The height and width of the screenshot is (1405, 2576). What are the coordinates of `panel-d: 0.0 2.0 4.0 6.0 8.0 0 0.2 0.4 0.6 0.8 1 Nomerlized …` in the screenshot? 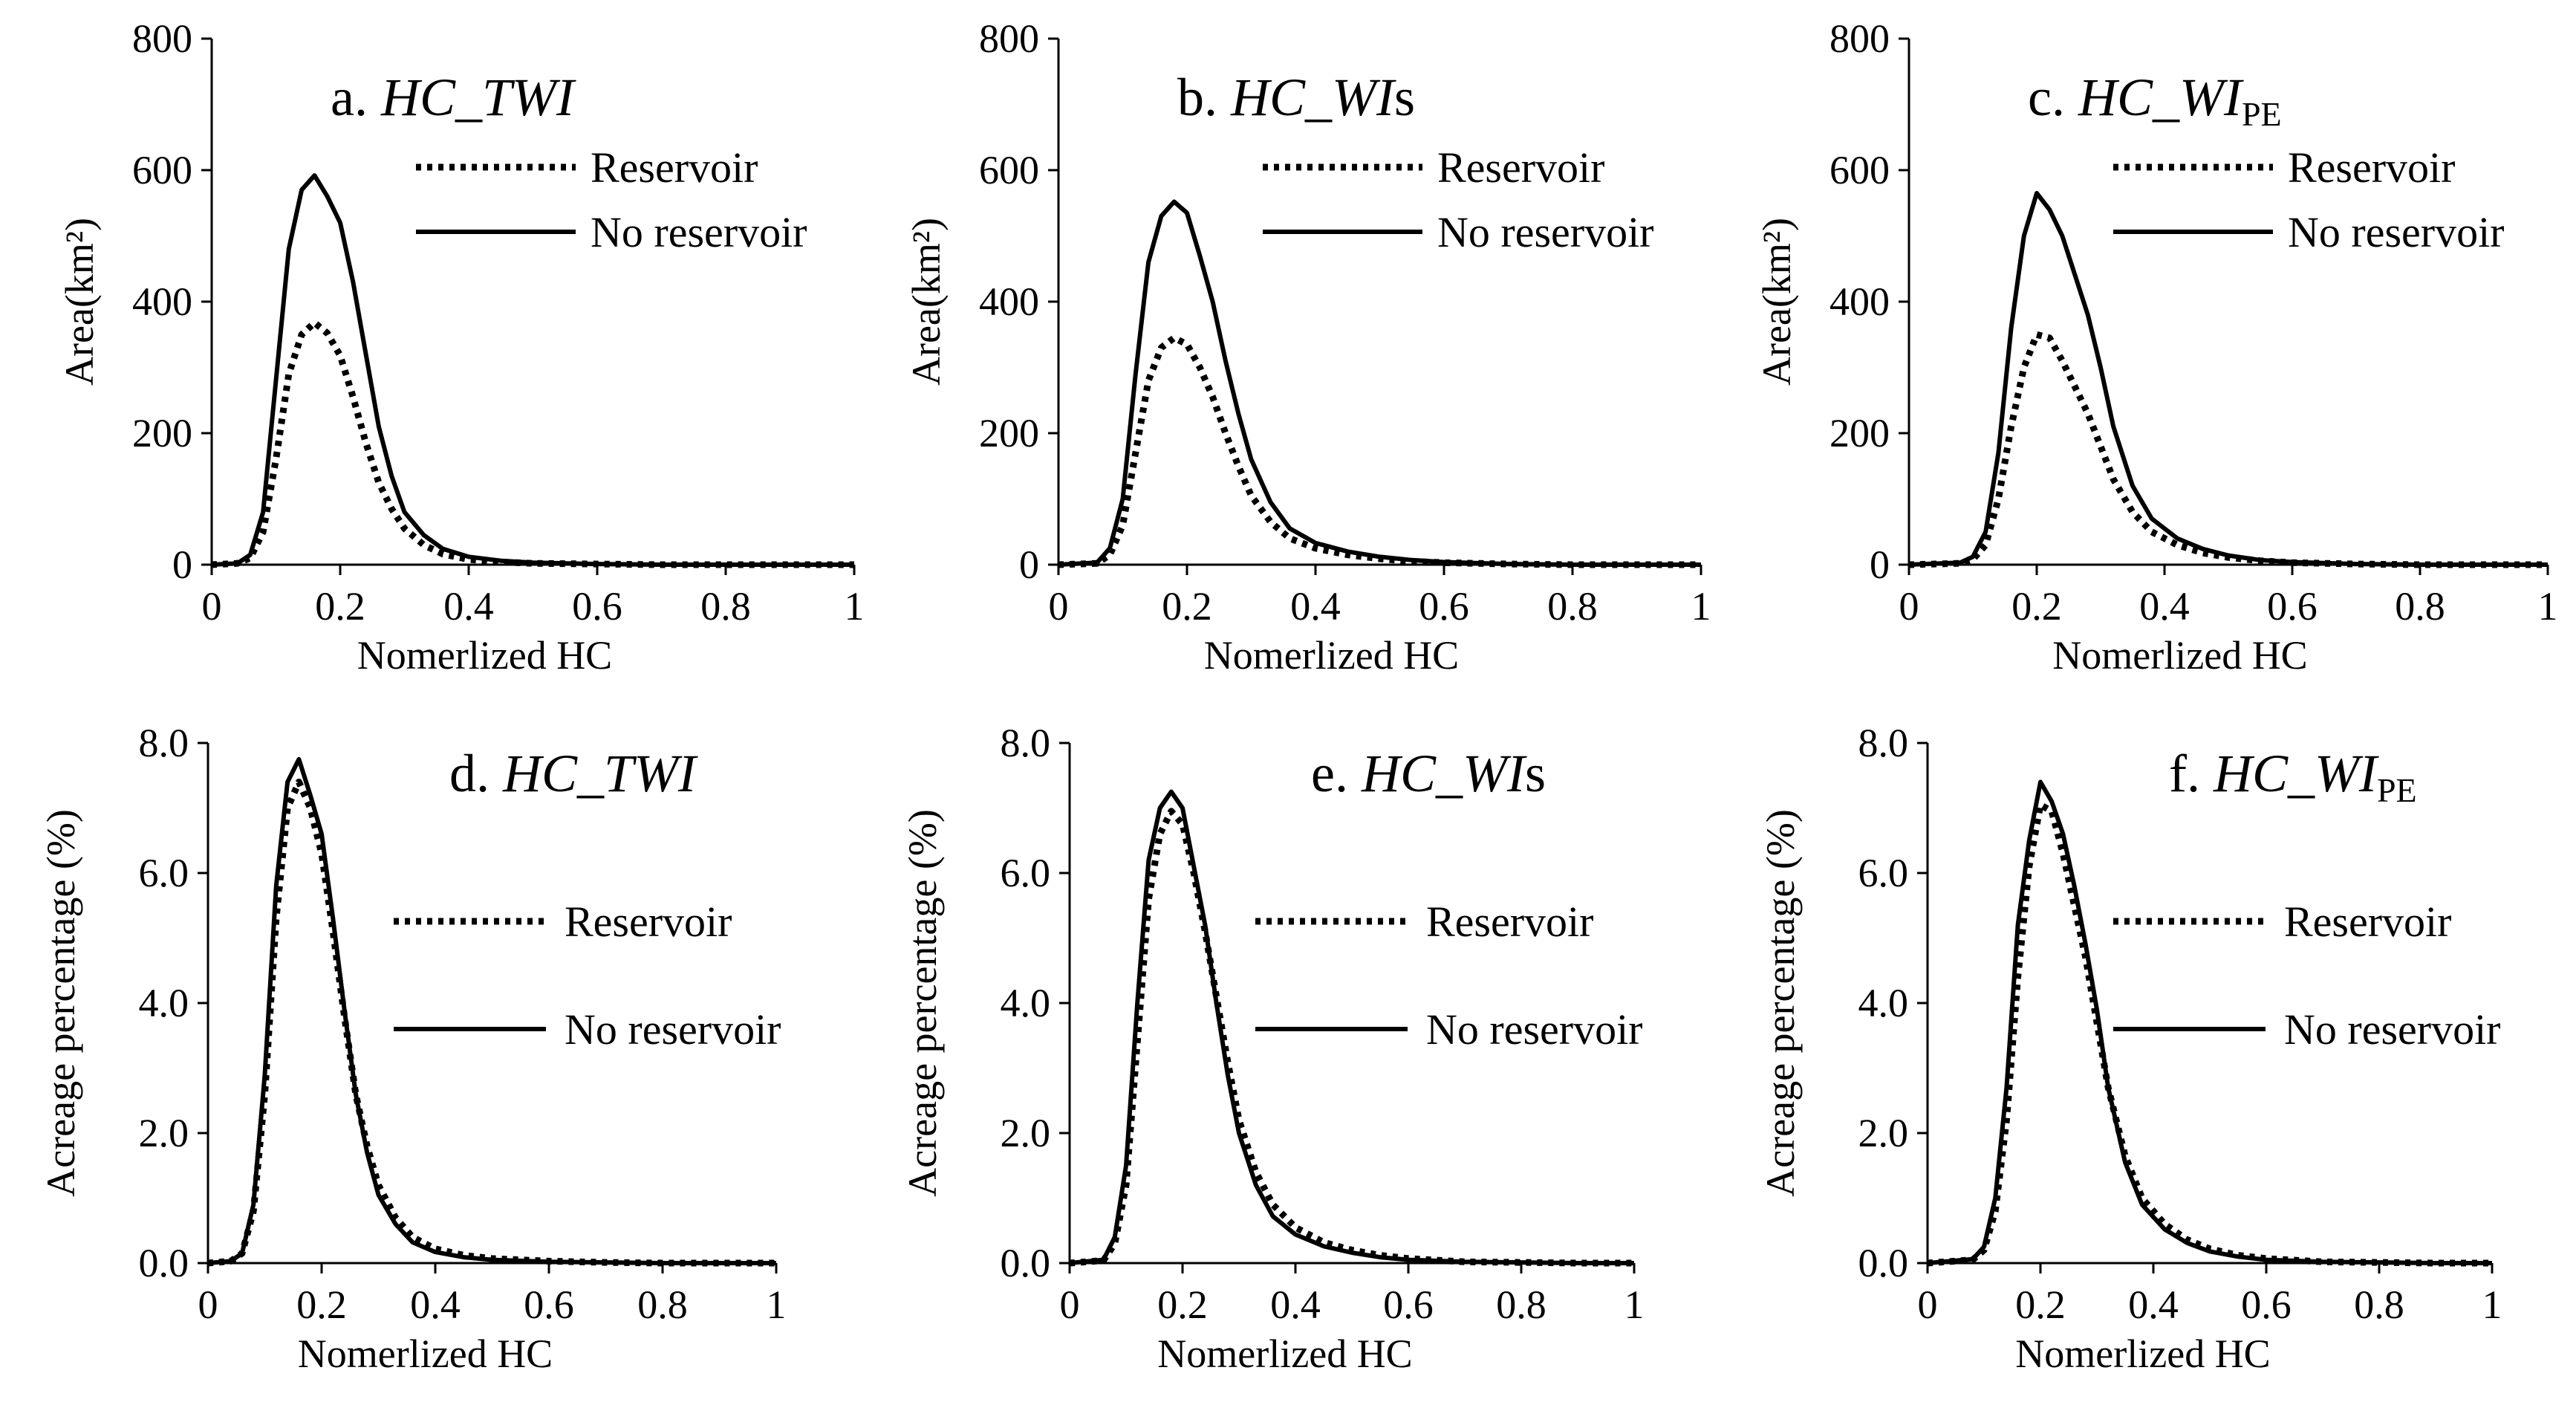 It's located at (413, 1048).